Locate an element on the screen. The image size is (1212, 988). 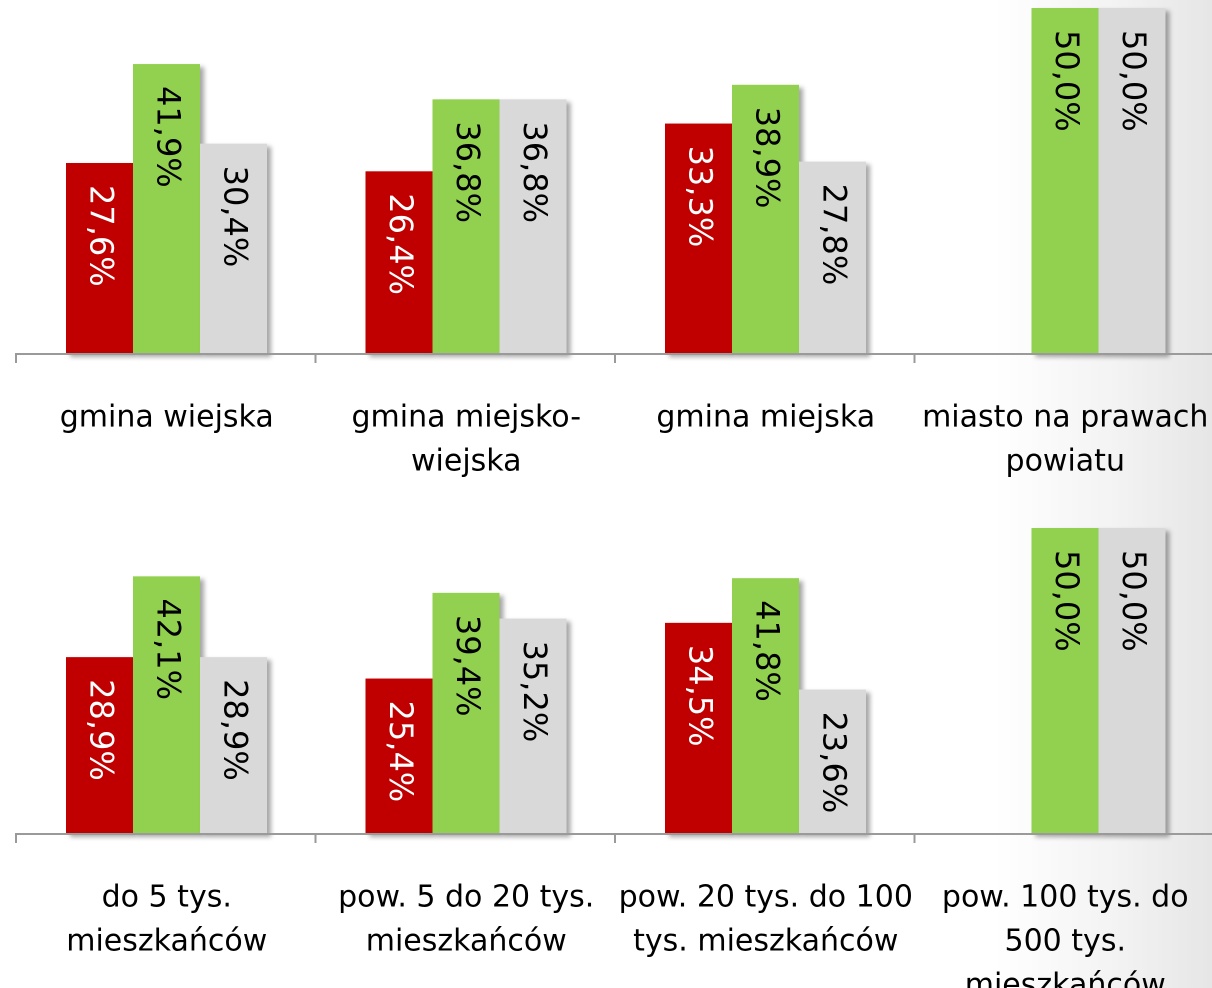
category-label: pow. 5 do 20 tys. is located at coordinates (466, 897).